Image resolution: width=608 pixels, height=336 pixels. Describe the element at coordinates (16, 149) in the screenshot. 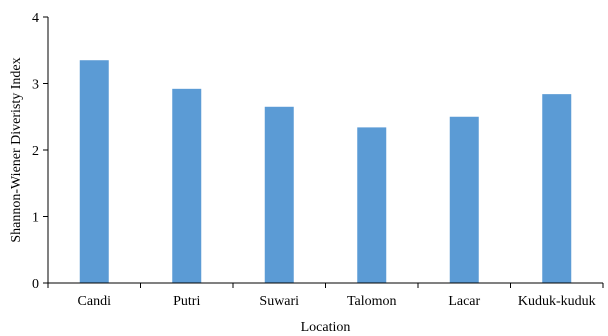

I see `y-axis-title: Shannon-Wiener Diveristy Index` at that location.